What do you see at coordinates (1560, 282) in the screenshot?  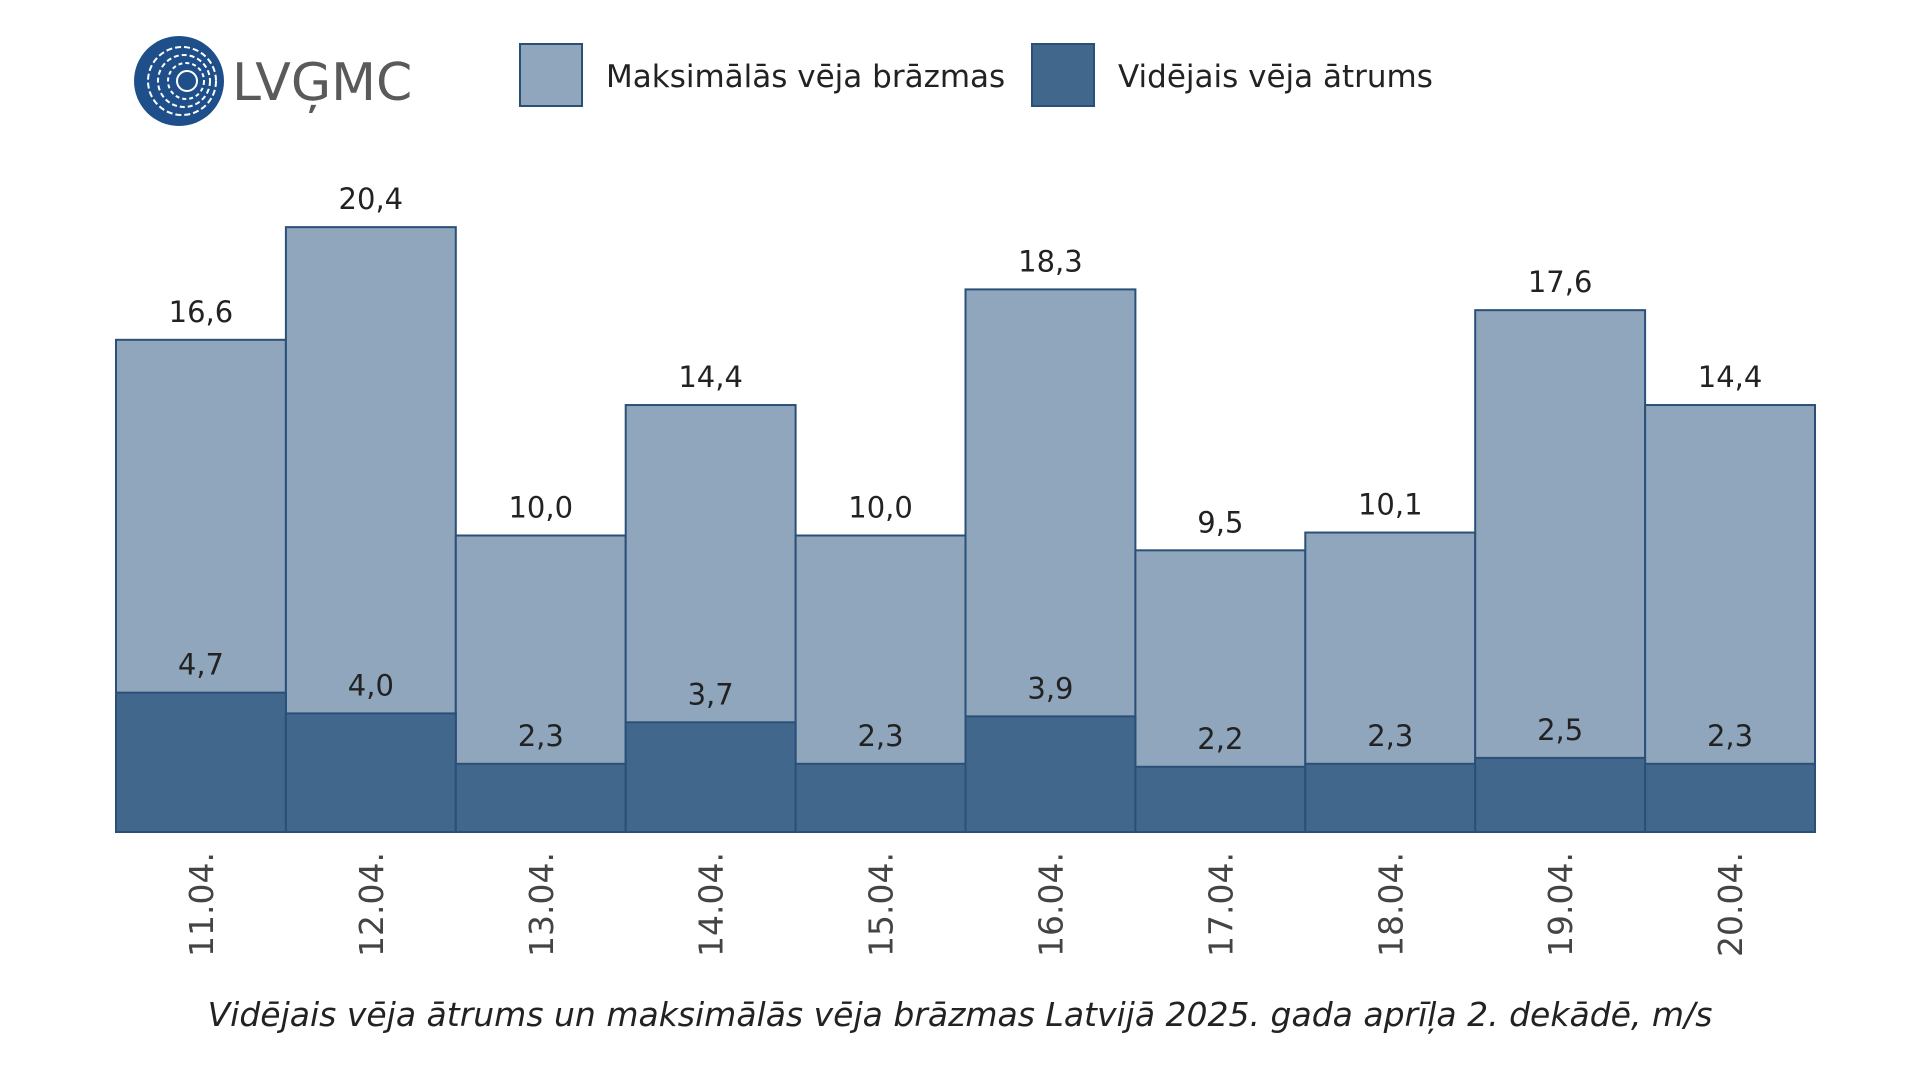 I see `data-label: 17,6` at bounding box center [1560, 282].